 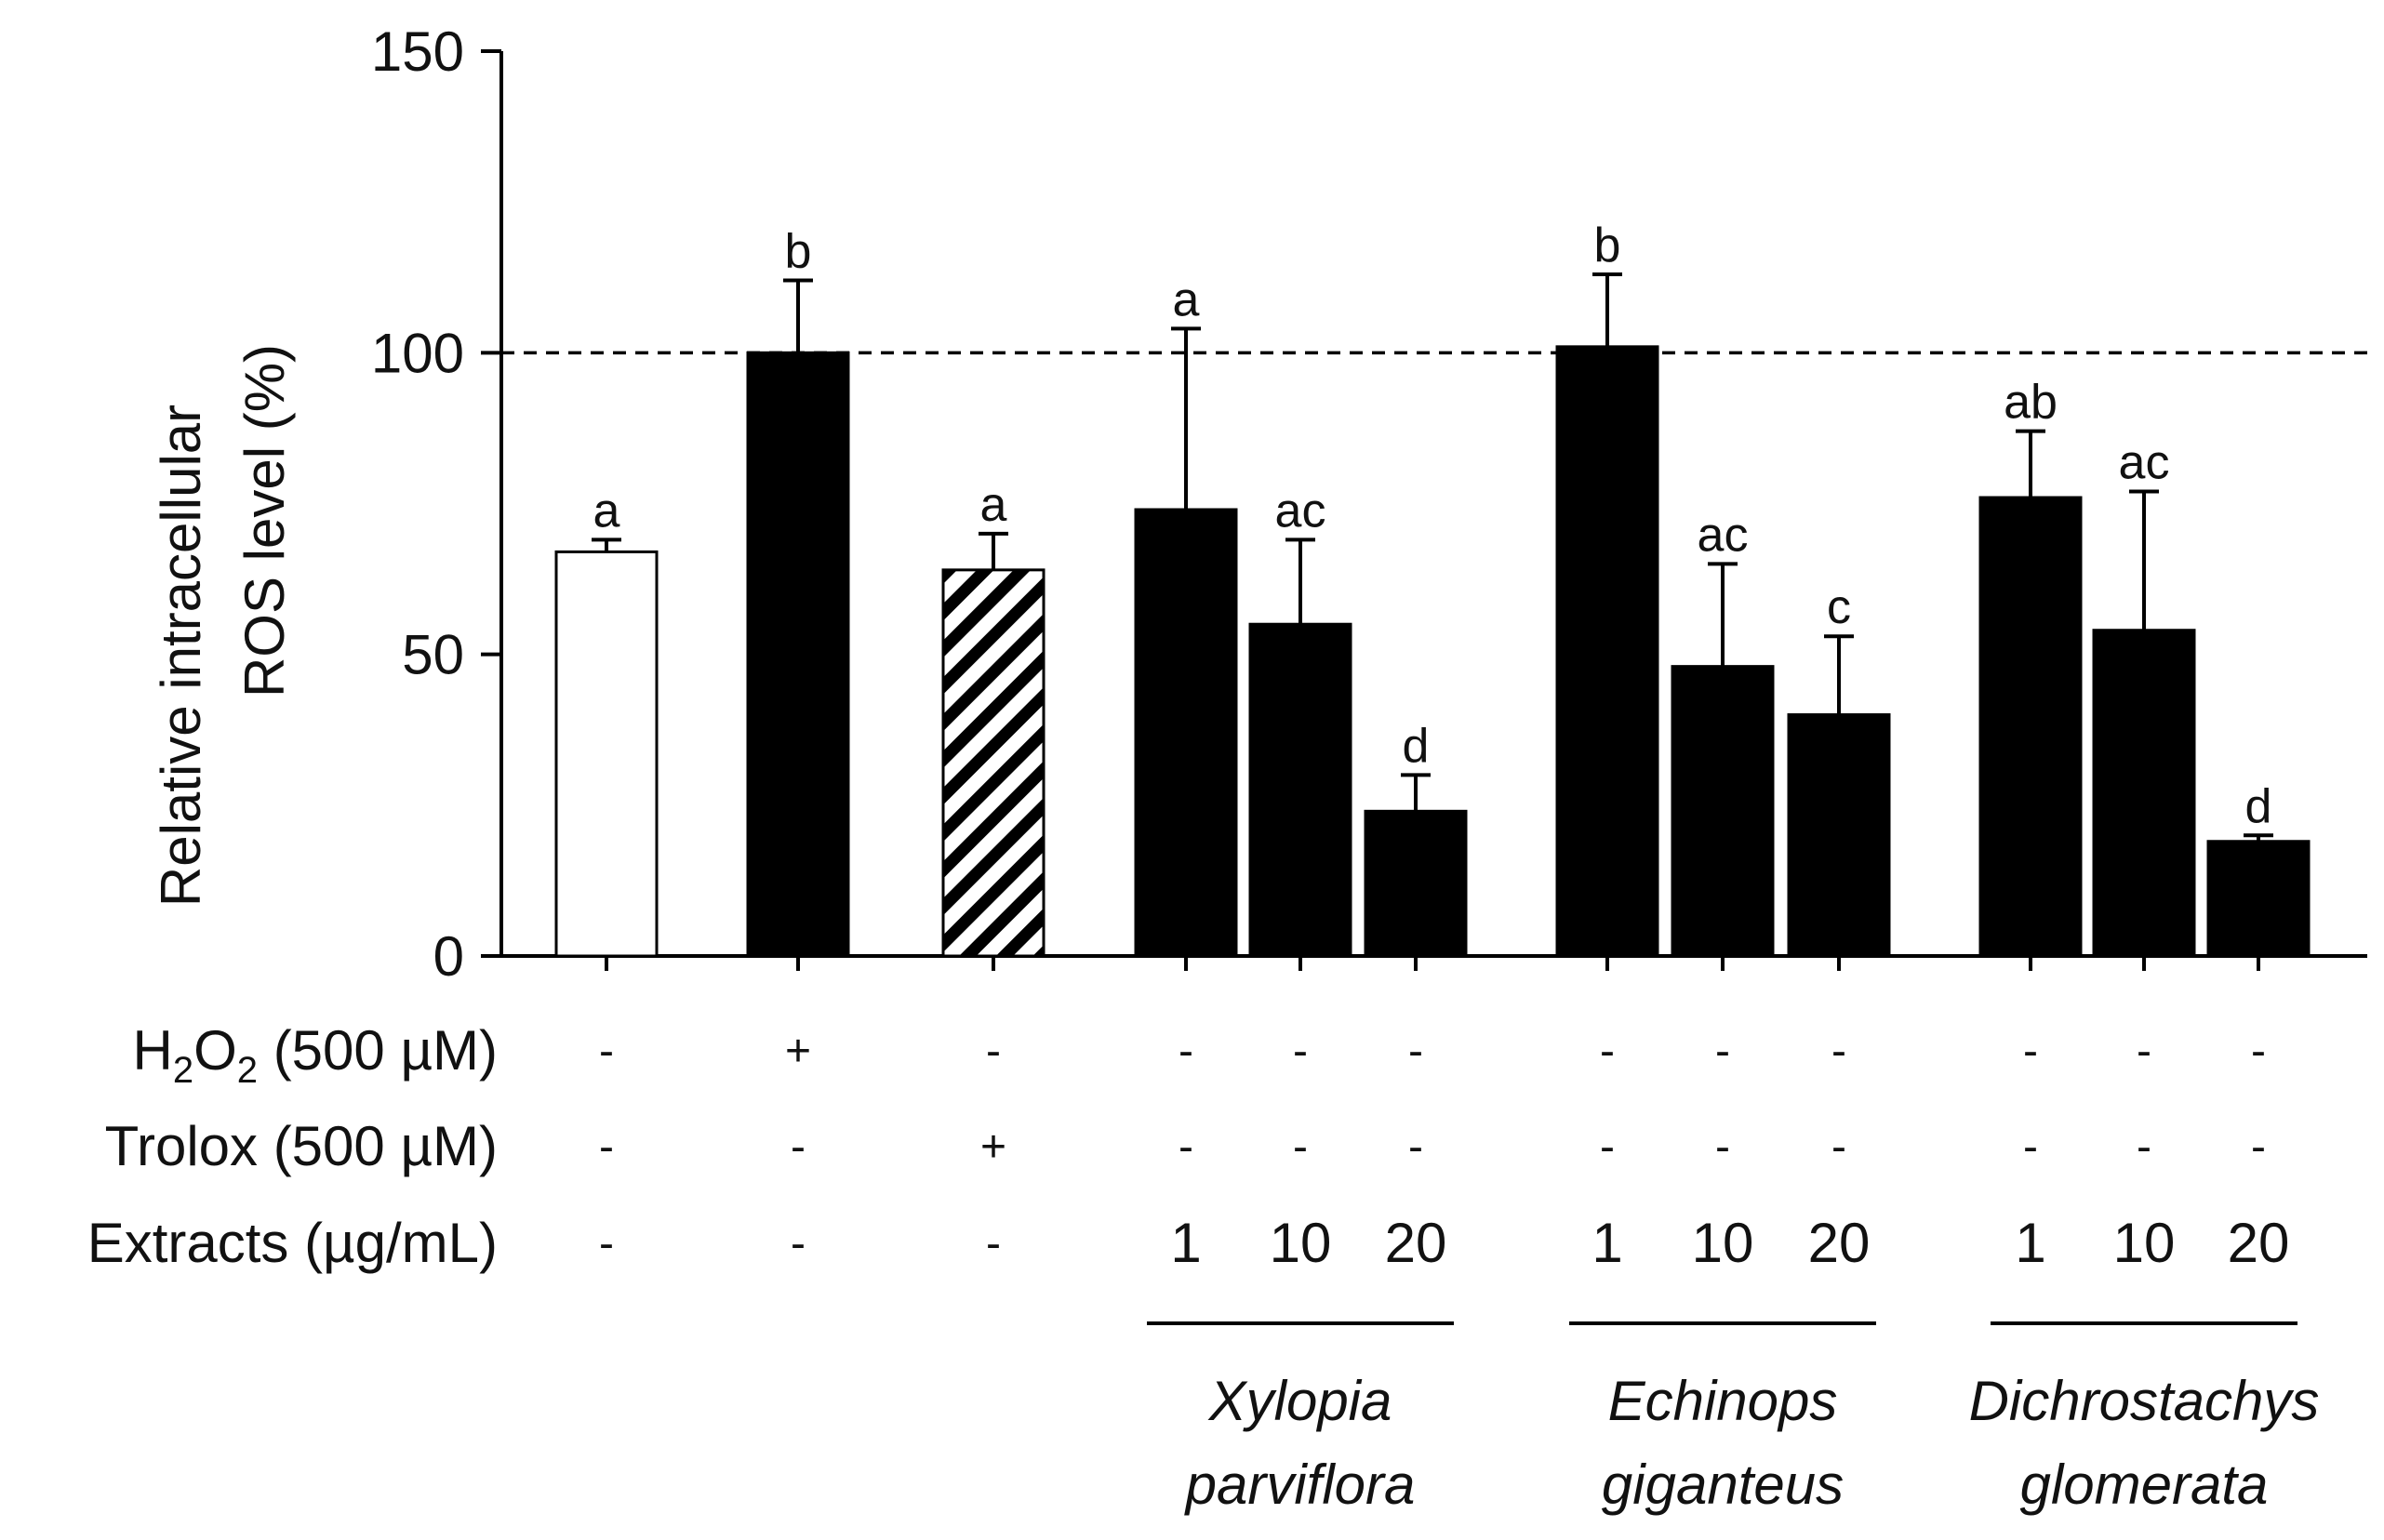 What do you see at coordinates (436, 504) in the screenshot?
I see `y-ticks: 0 50 100 150` at bounding box center [436, 504].